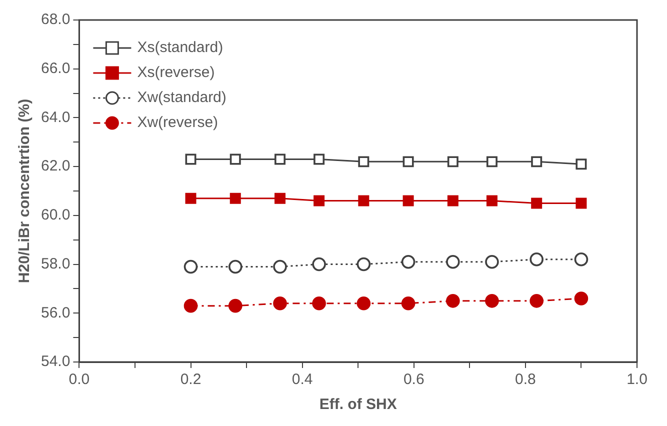 The image size is (667, 426). I want to click on y-tick-label: 62.0, so click(55, 166).